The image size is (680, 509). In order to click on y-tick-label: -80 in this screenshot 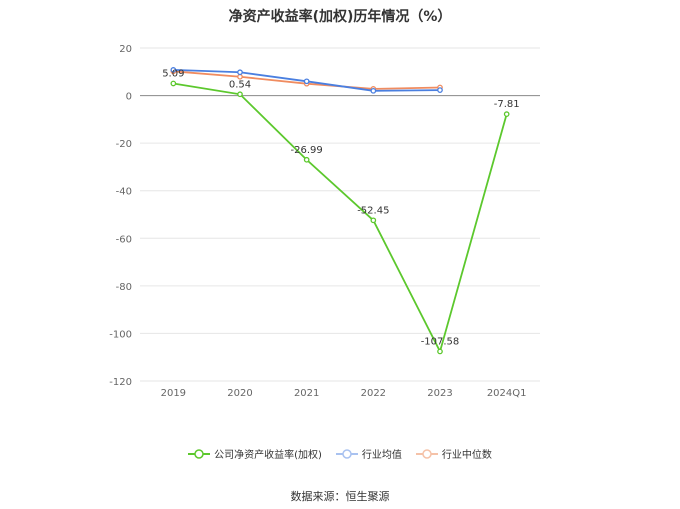, I will do `click(124, 287)`.